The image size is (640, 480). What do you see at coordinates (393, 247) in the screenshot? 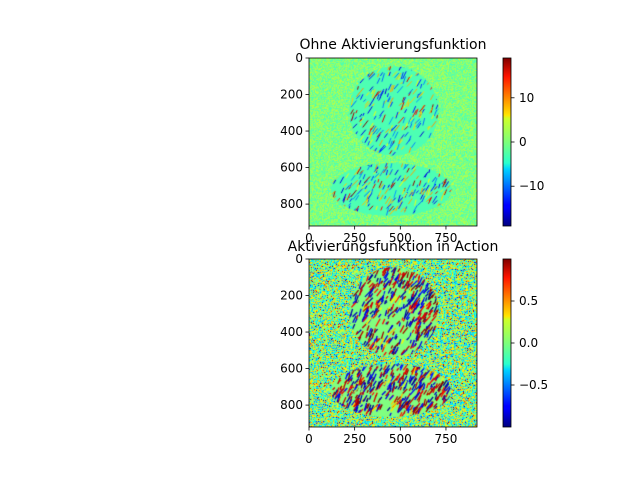
I see `chart-title: Aktivierungsfunktion in Action` at bounding box center [393, 247].